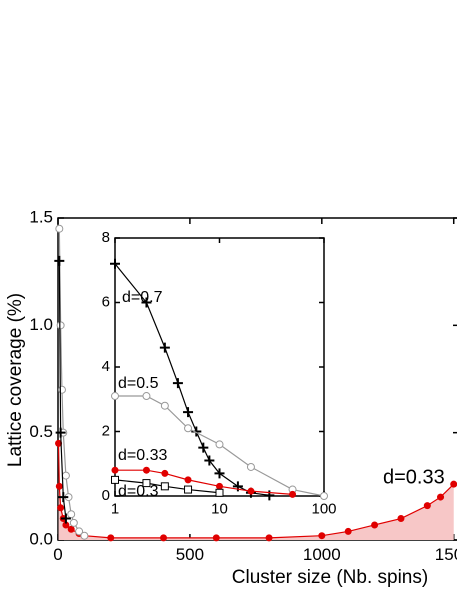  What do you see at coordinates (330, 577) in the screenshot?
I see `x-axis-title: Cluster size (Nb. spins)` at bounding box center [330, 577].